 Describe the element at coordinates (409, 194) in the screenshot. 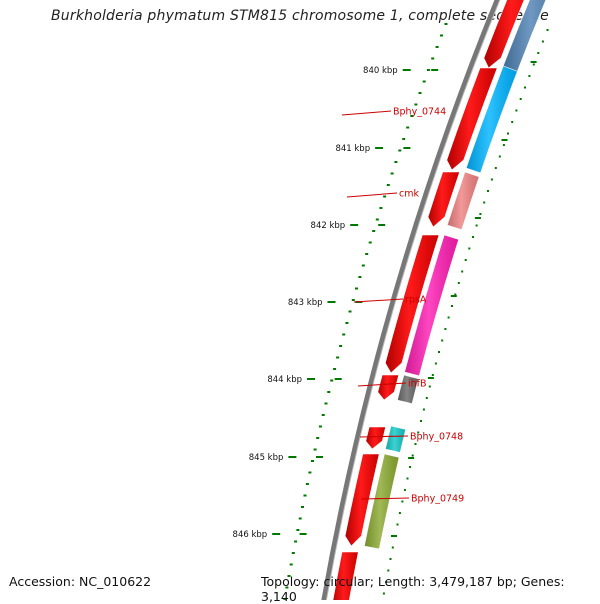

I see `gene-label: cmk` at that location.